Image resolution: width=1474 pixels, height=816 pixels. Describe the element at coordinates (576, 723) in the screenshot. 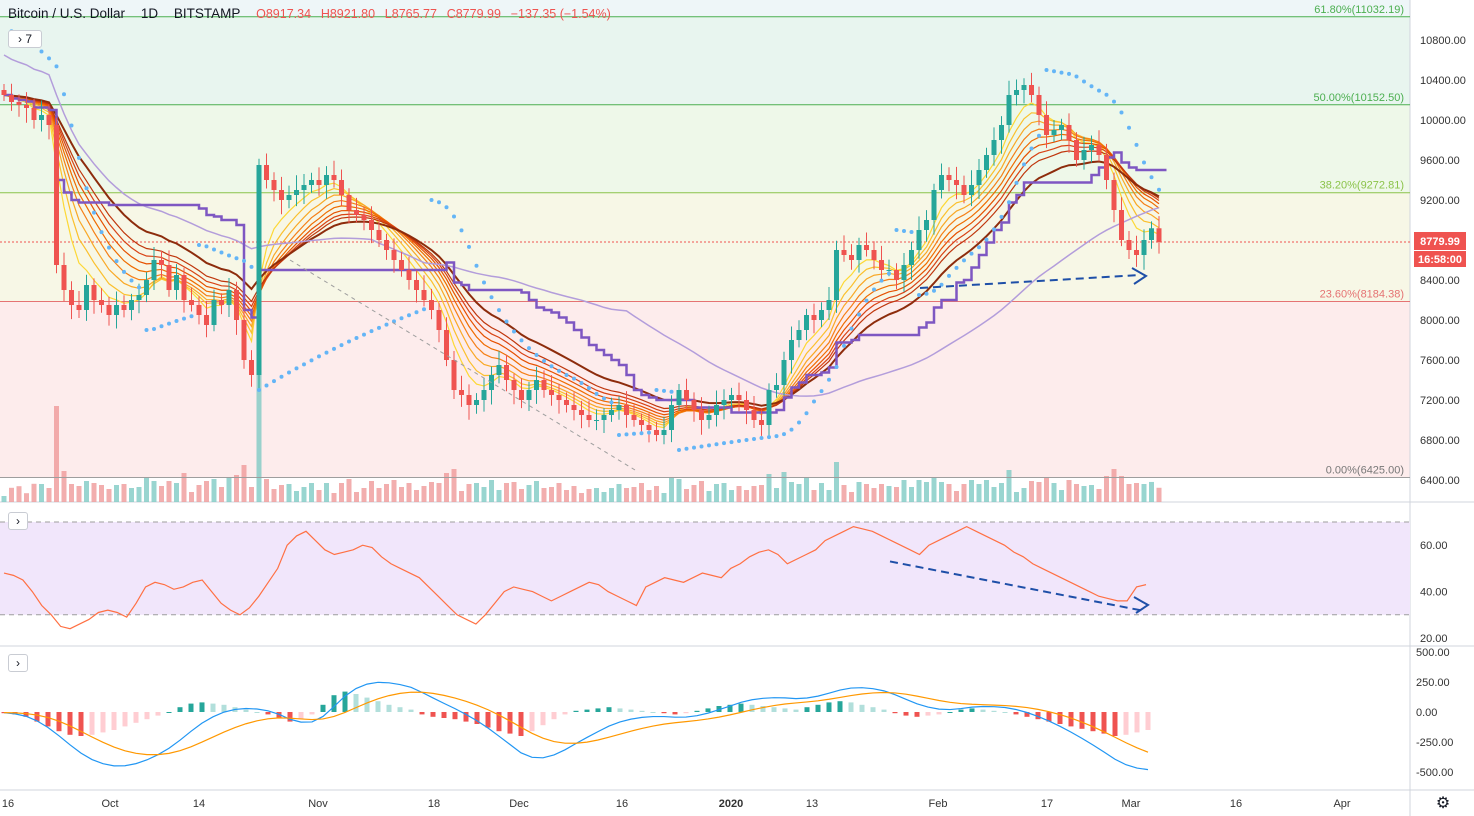

I see `macd-signal-line` at that location.